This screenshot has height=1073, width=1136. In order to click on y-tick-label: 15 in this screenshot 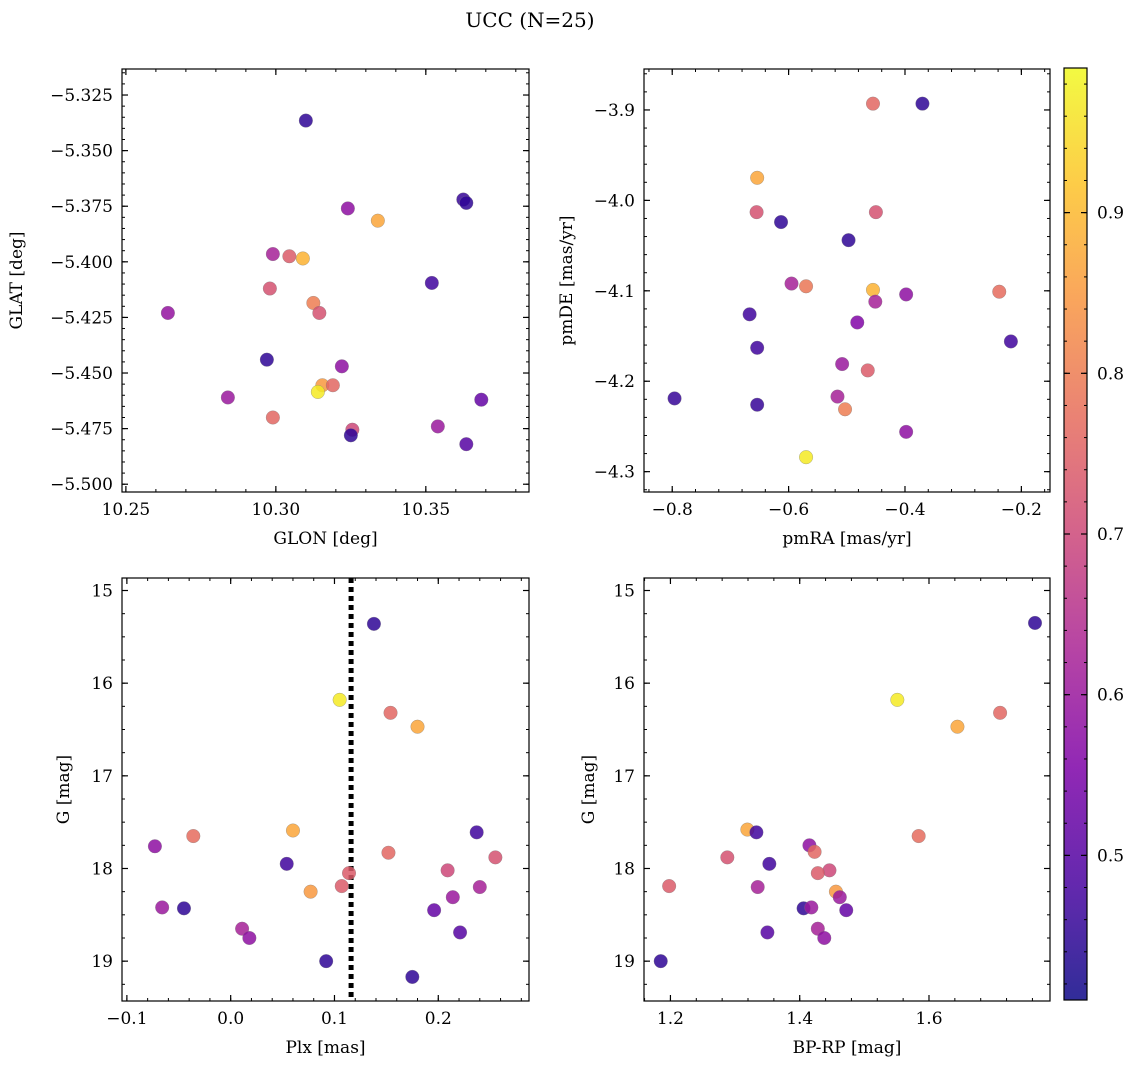, I will do `click(102, 592)`.